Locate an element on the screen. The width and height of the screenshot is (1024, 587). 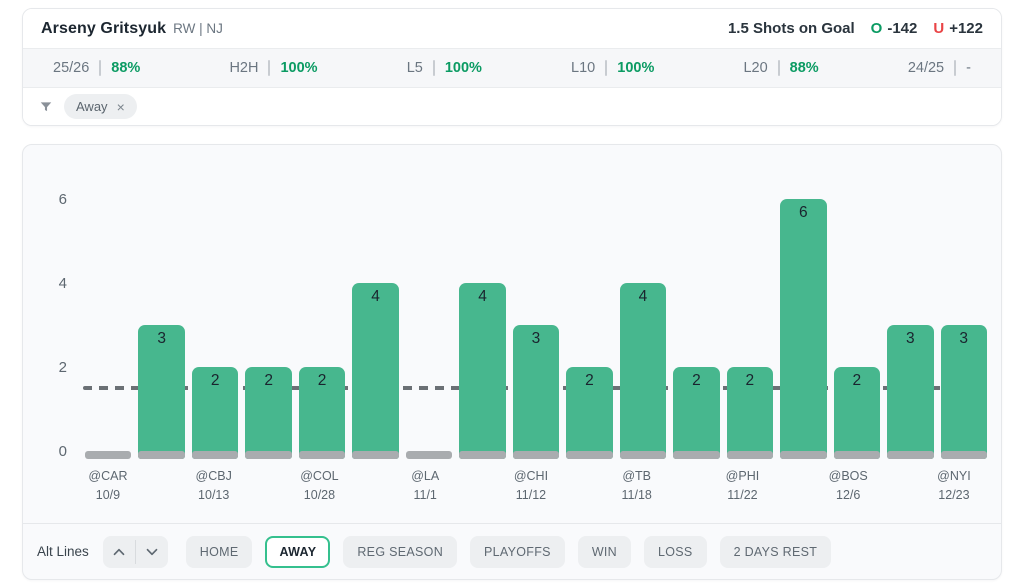
opponent-label: @CHI is located at coordinates (531, 476).